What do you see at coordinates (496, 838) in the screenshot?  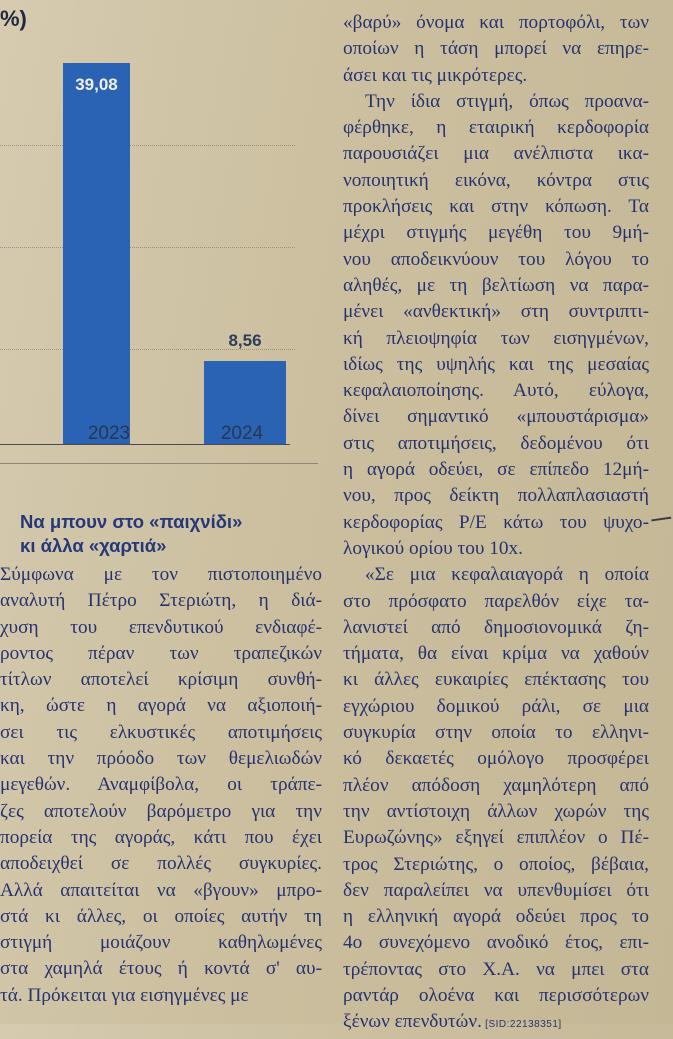 I see `text-line: Ευρωζώνης» εξηγεί επιπλέον ο Πέ-` at bounding box center [496, 838].